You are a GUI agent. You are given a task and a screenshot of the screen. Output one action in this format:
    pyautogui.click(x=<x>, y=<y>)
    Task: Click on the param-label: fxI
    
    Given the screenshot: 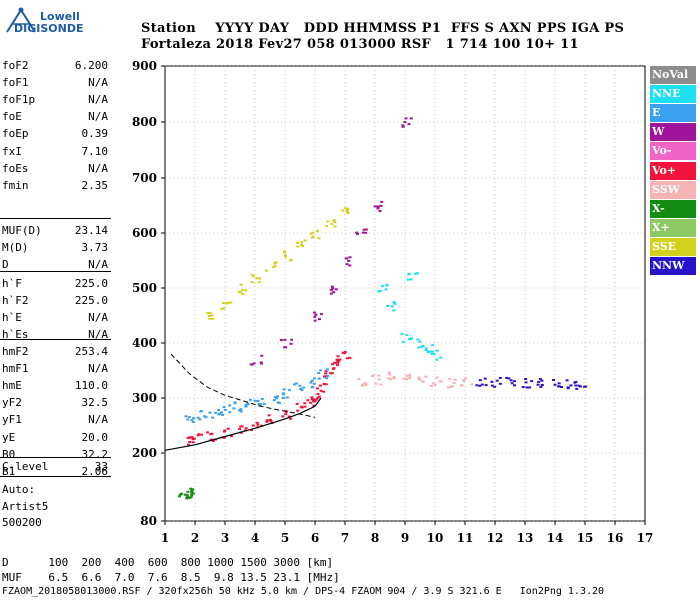 What is the action you would take?
    pyautogui.click(x=12, y=151)
    